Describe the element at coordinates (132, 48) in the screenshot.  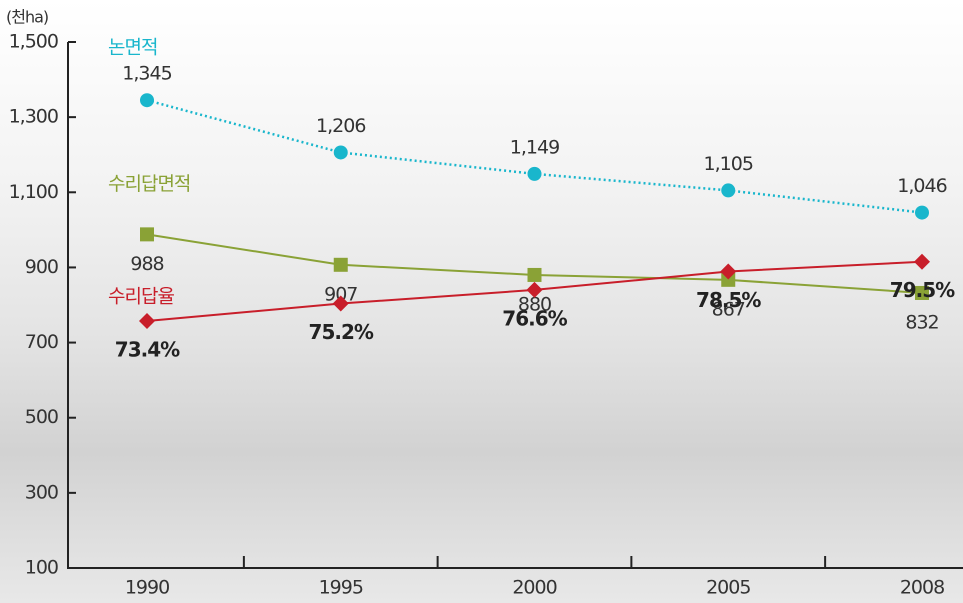
I see `series-name: 논면적` at that location.